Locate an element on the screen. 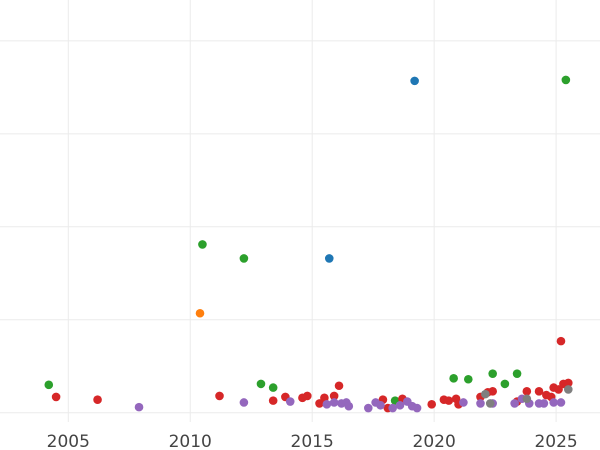  x-tick-label: 2015 is located at coordinates (312, 441).